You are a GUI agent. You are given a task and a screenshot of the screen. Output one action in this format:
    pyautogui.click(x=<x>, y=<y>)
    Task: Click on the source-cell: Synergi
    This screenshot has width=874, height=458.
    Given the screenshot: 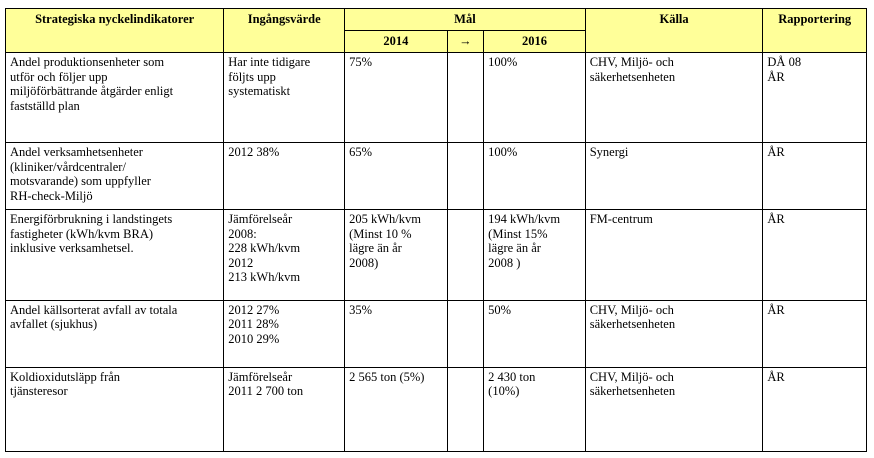 What is the action you would take?
    pyautogui.click(x=674, y=176)
    